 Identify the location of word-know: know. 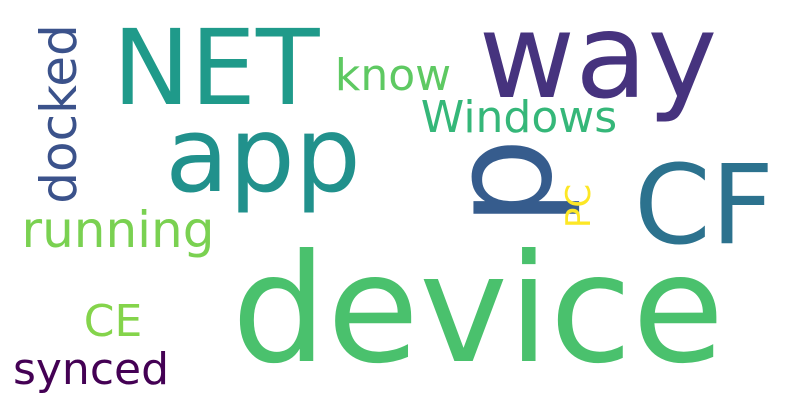
(393, 75).